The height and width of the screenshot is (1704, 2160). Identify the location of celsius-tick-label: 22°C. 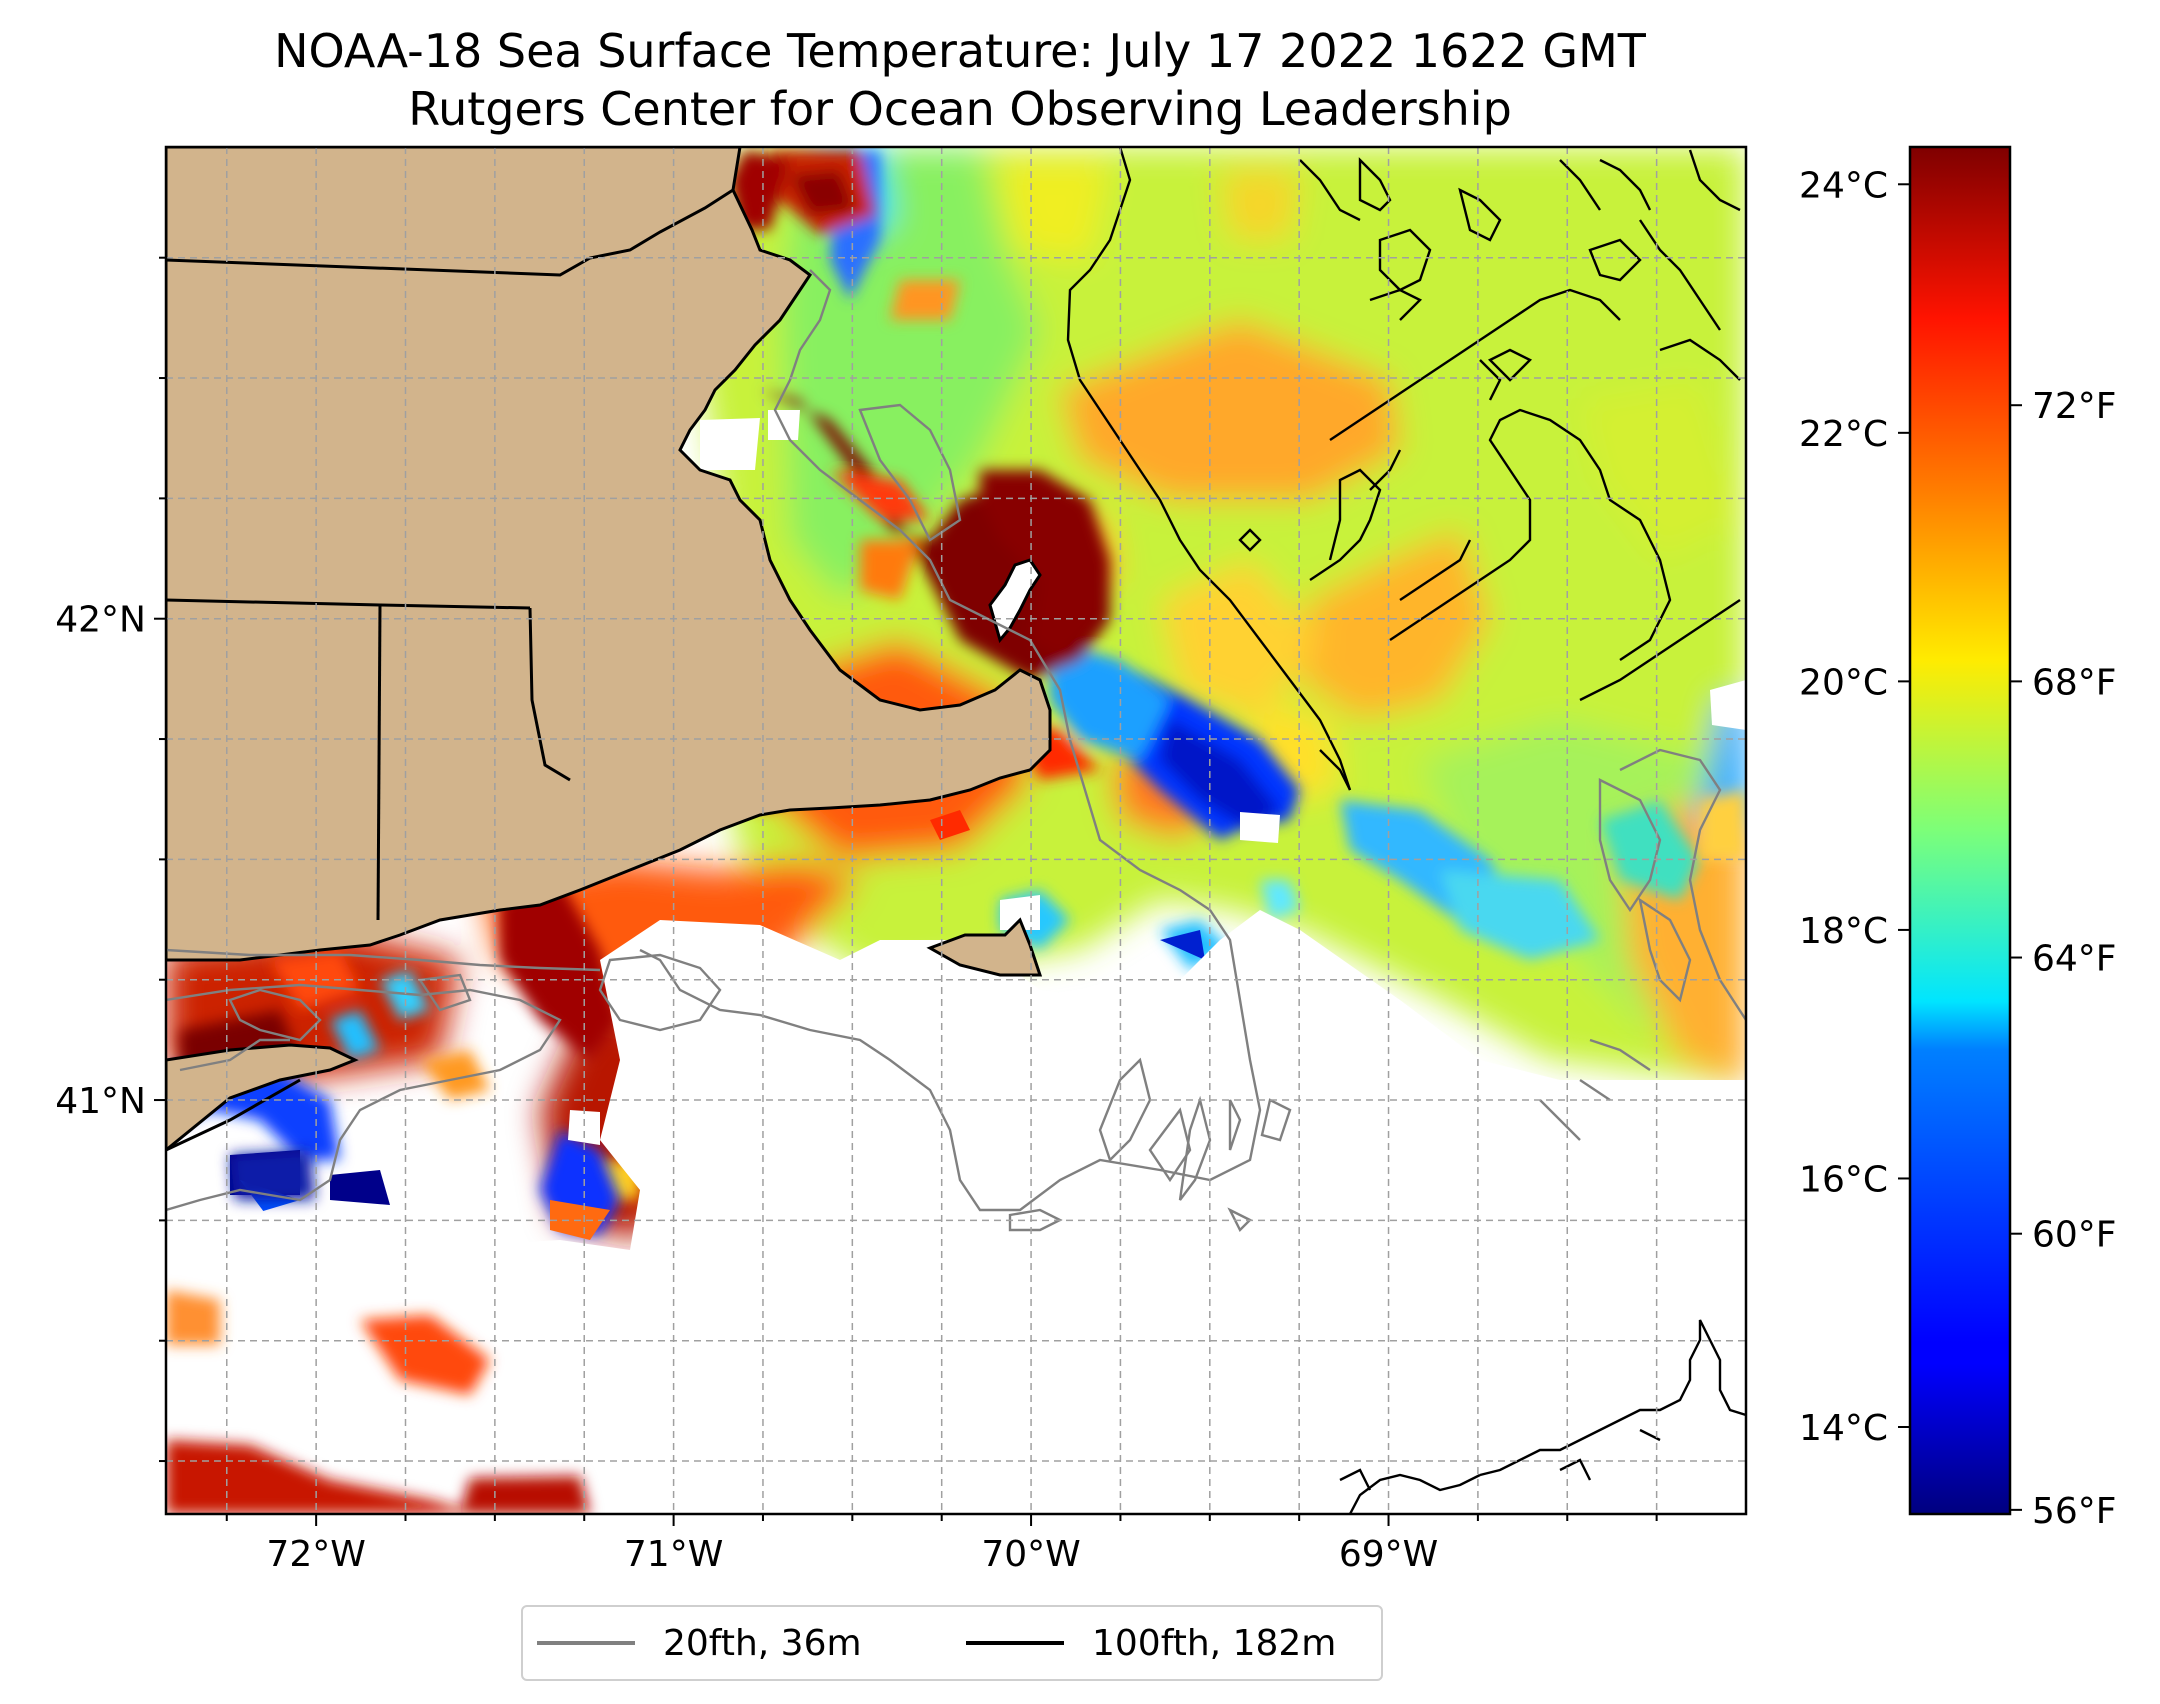
(1843, 434).